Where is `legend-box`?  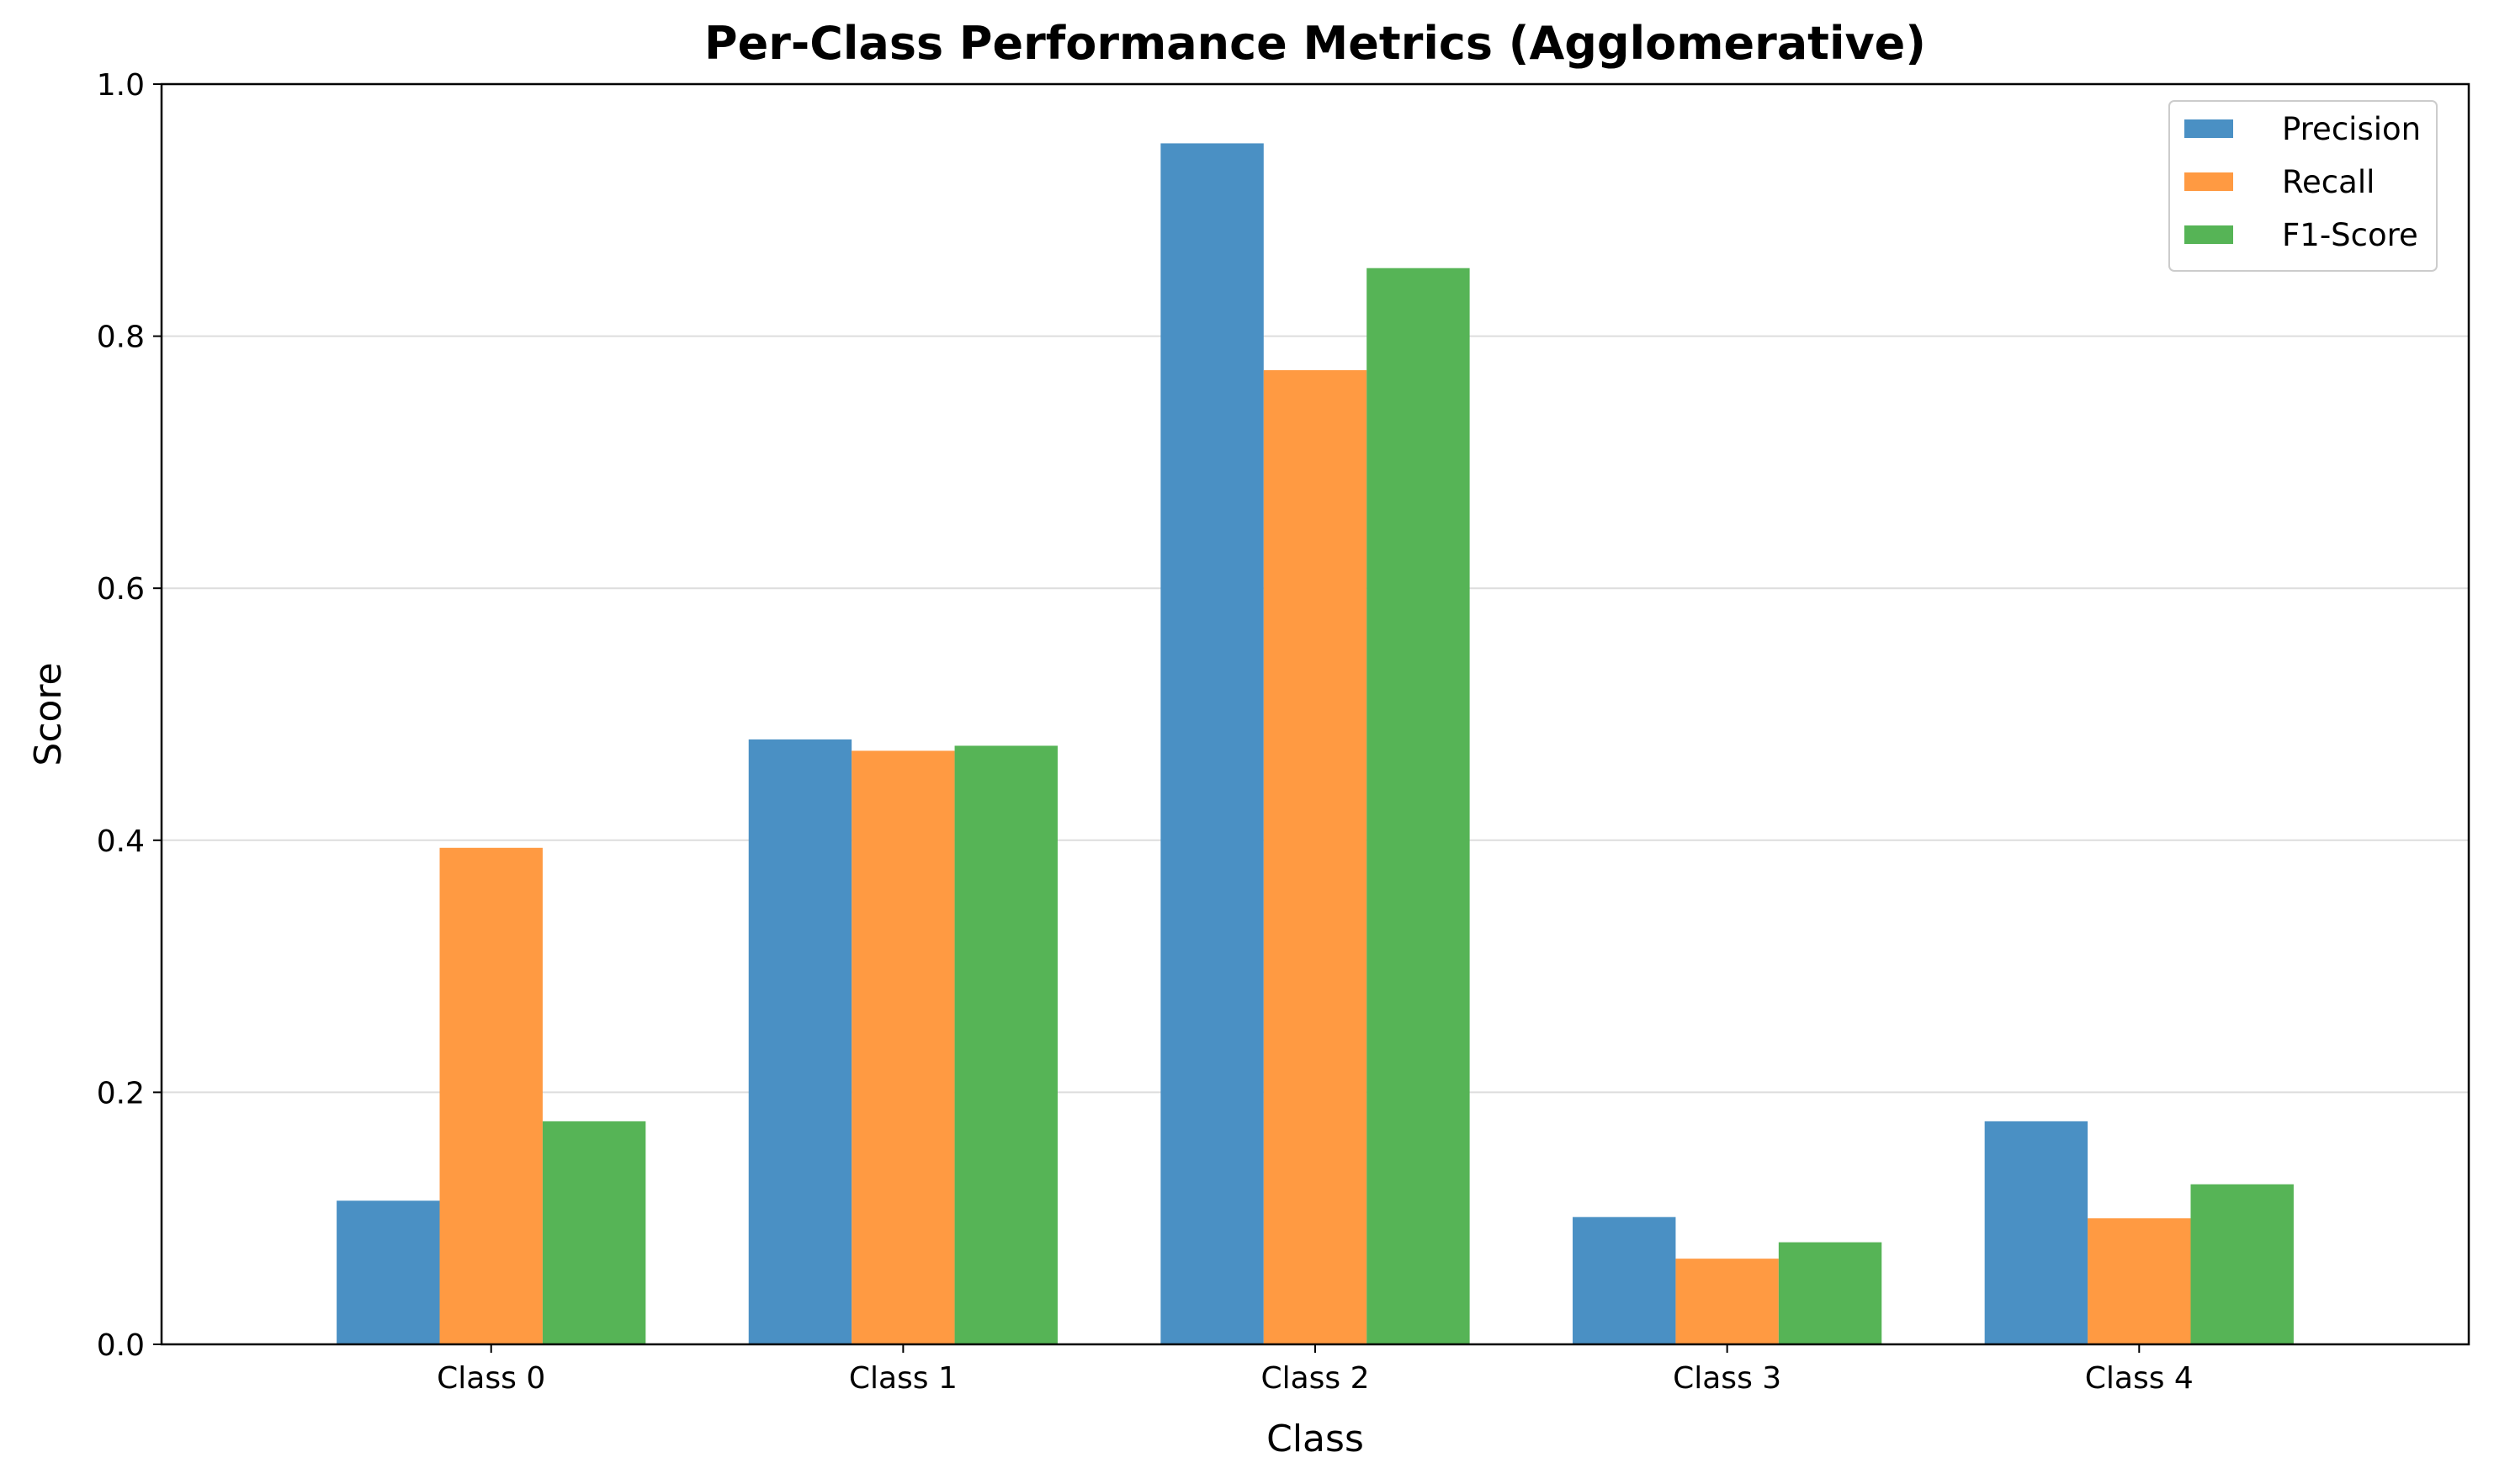
legend-box is located at coordinates (2303, 186).